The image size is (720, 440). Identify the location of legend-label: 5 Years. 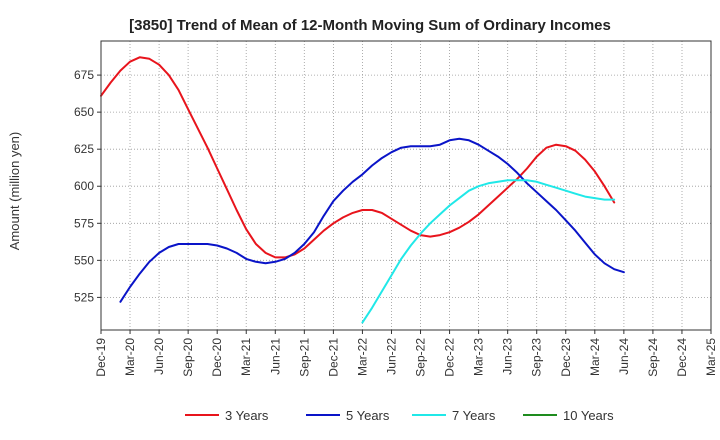
(368, 415).